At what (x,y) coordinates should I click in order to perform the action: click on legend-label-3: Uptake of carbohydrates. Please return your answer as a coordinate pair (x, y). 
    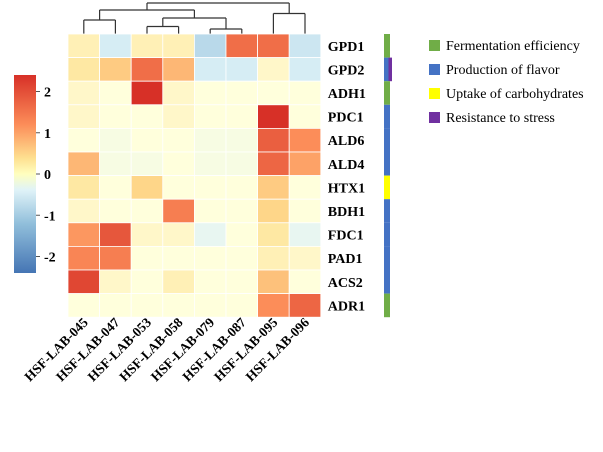
    Looking at the image, I should click on (515, 94).